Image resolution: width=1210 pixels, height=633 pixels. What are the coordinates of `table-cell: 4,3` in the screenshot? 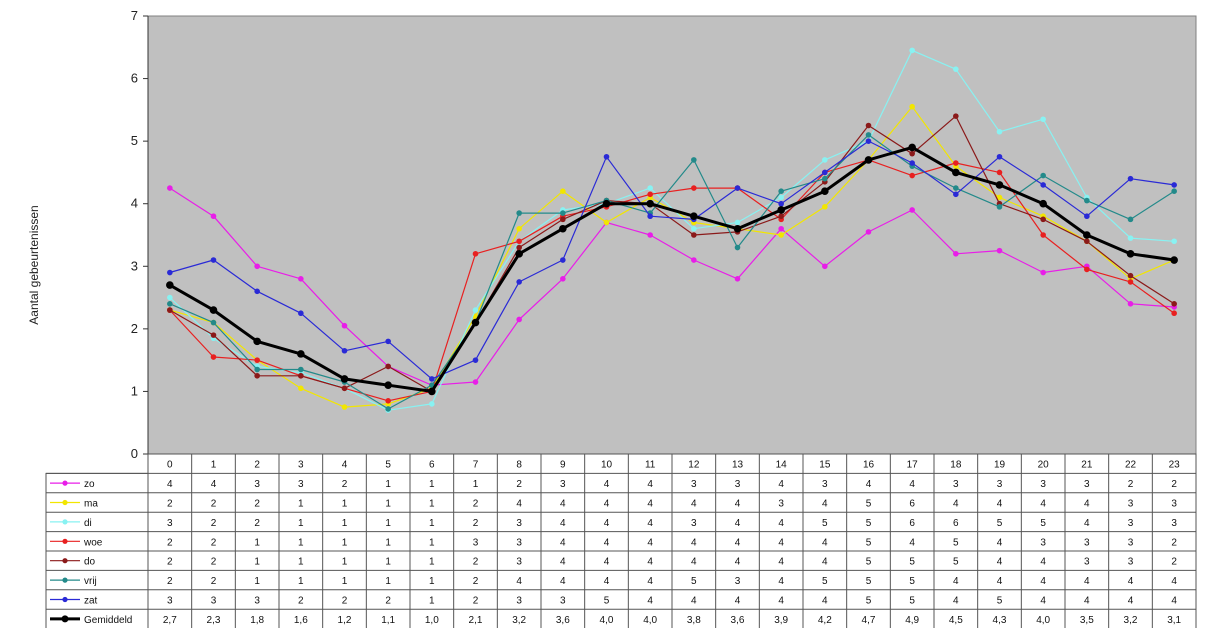 It's located at (1000, 620).